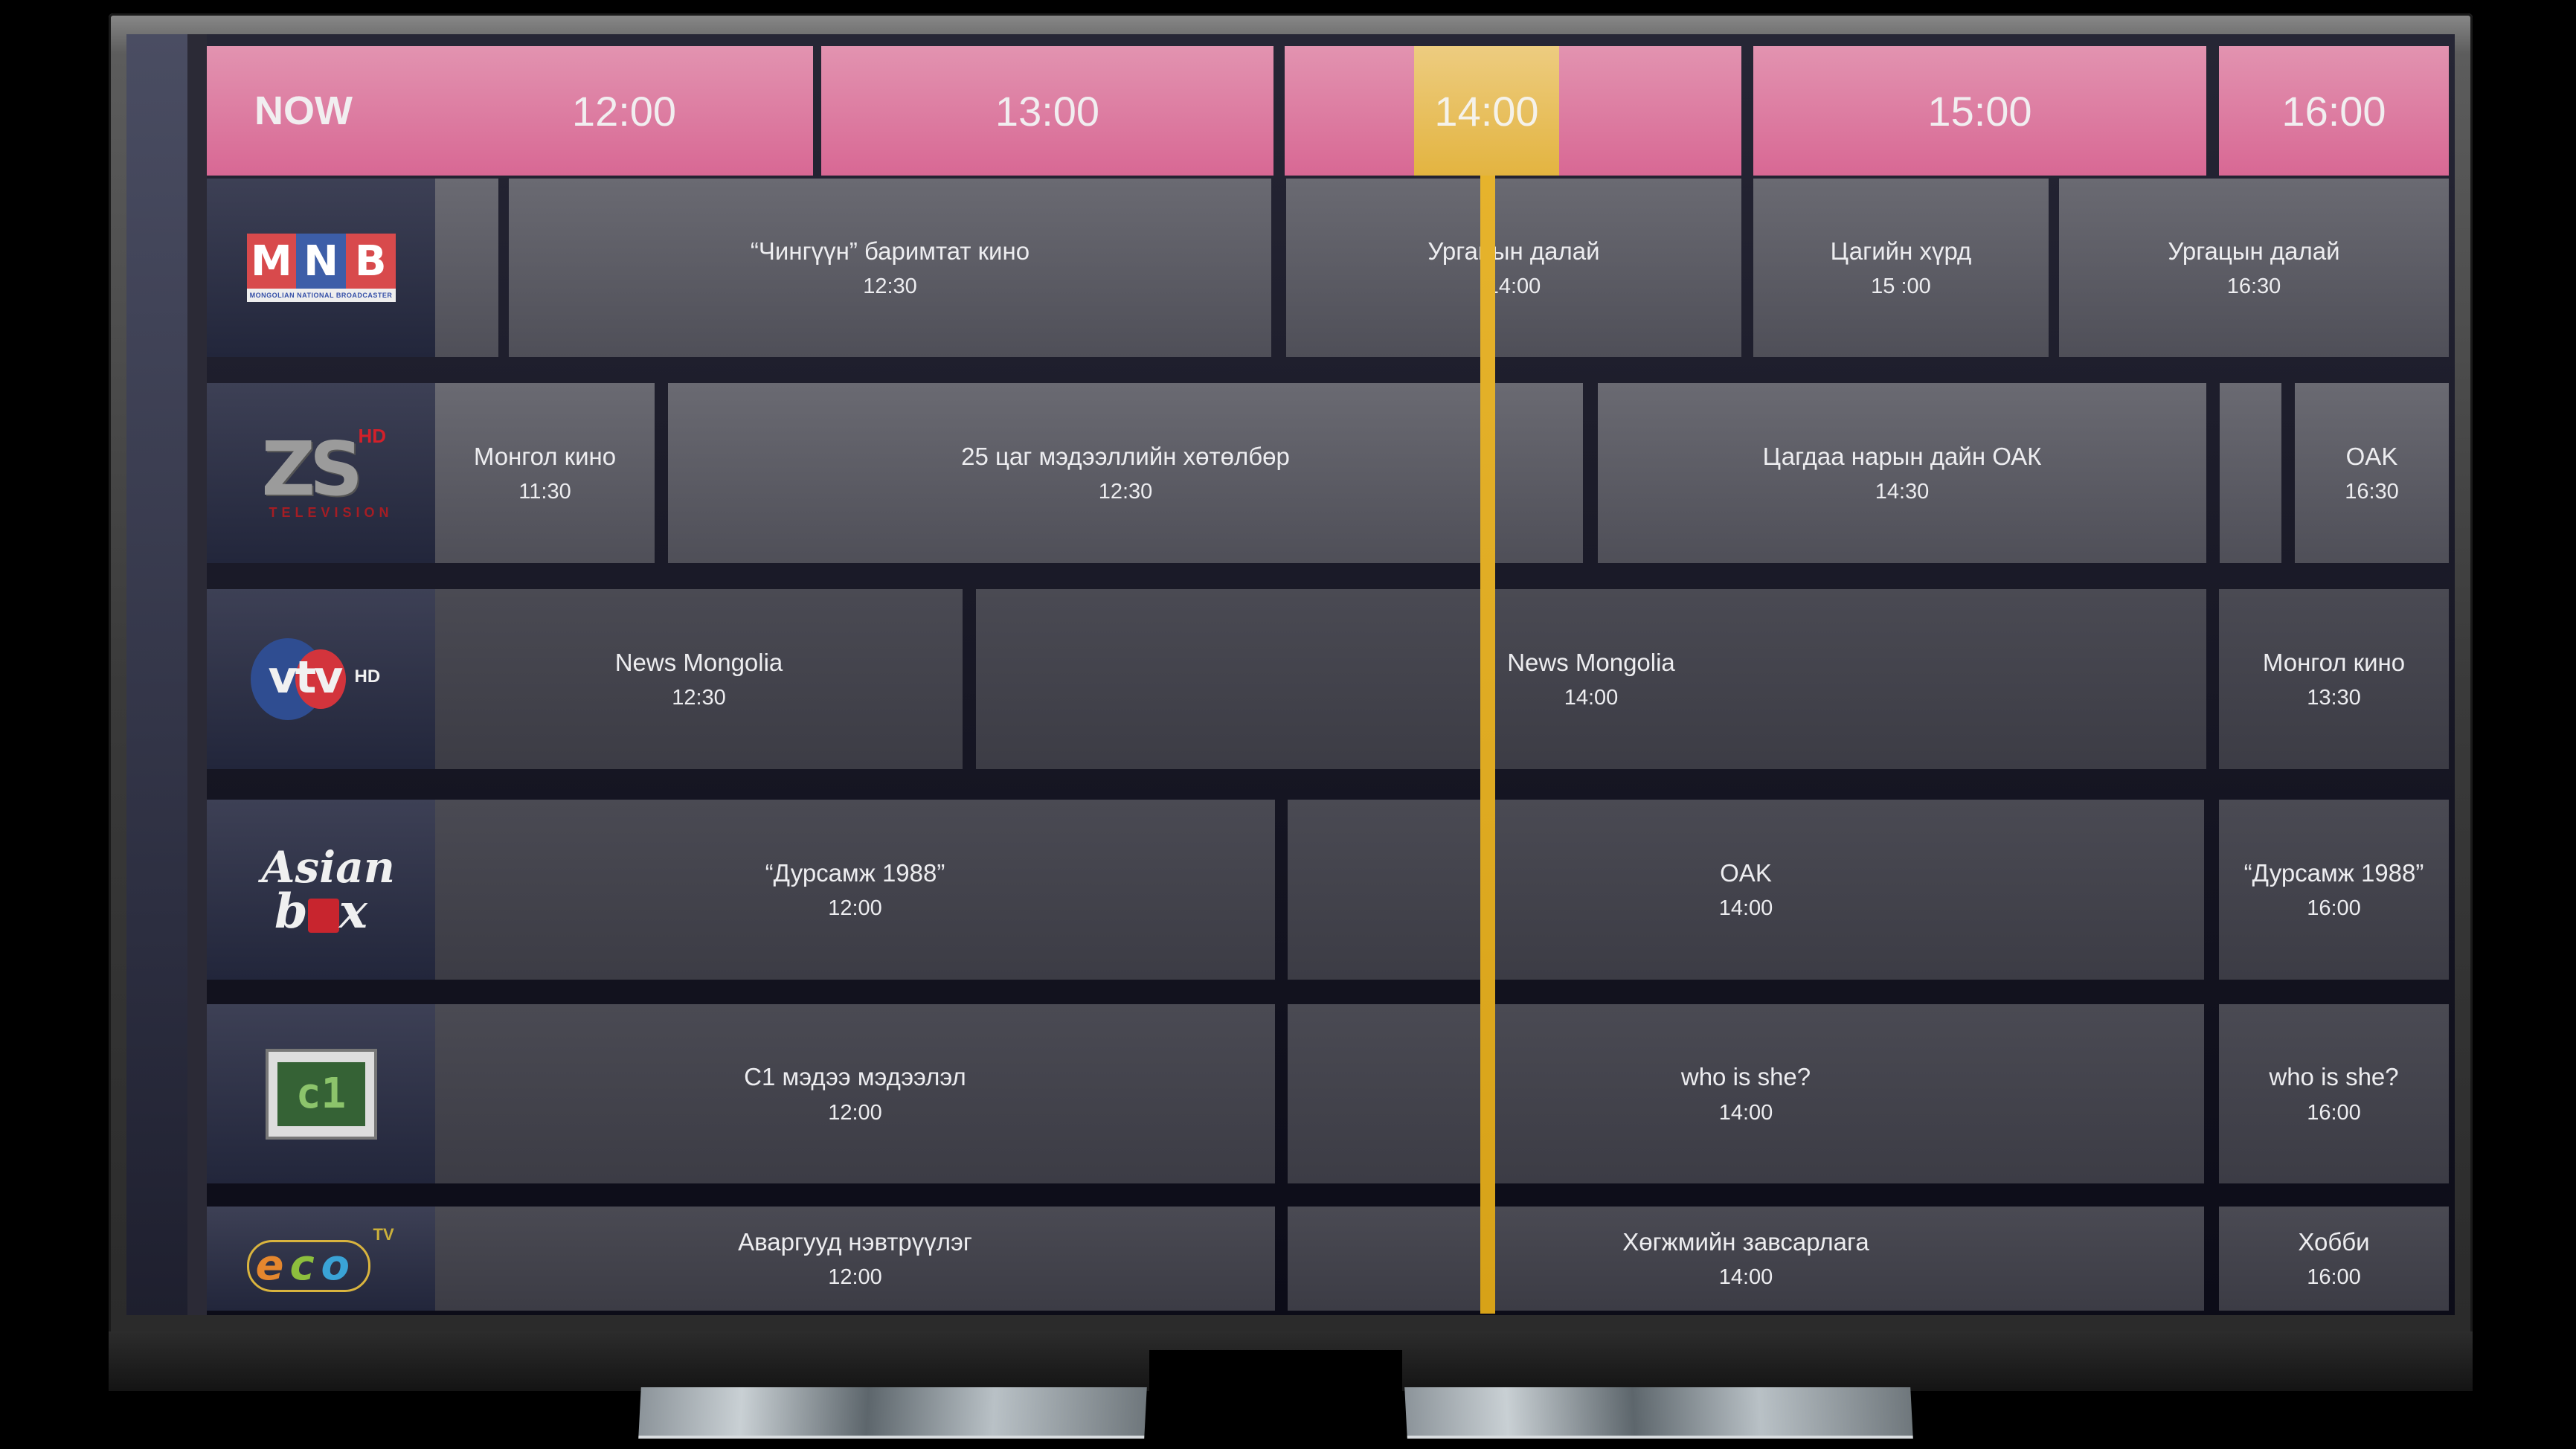 The image size is (2576, 1449). Describe the element at coordinates (303, 111) in the screenshot. I see `now-label: NOW` at that location.